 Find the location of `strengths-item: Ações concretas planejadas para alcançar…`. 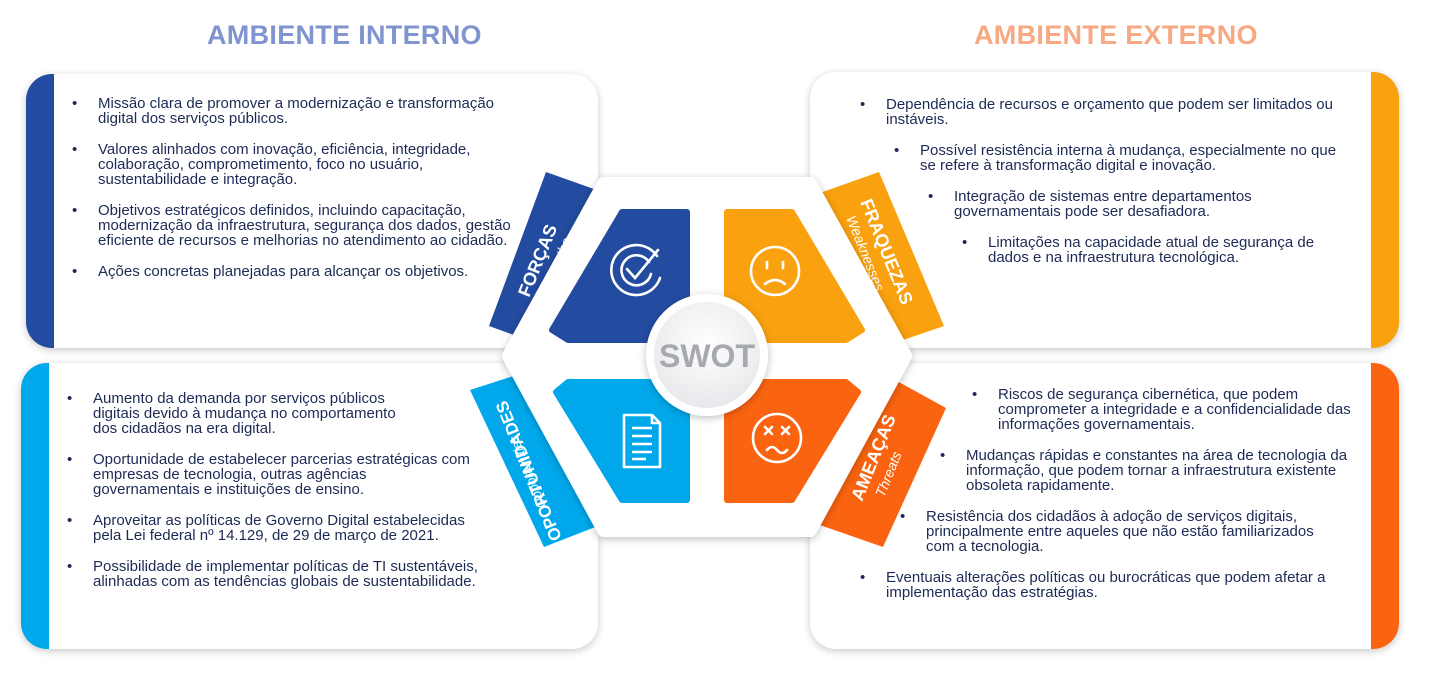

strengths-item: Ações concretas planejadas para alcançar… is located at coordinates (299, 271).